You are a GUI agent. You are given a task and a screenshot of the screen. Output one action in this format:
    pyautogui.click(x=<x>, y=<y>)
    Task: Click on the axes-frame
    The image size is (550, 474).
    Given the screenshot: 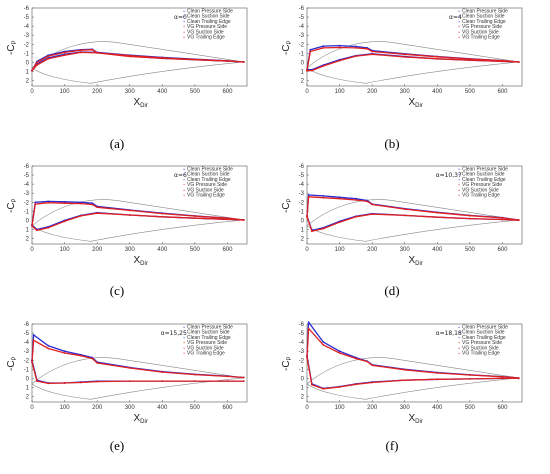 What is the action you would take?
    pyautogui.click(x=139, y=47)
    